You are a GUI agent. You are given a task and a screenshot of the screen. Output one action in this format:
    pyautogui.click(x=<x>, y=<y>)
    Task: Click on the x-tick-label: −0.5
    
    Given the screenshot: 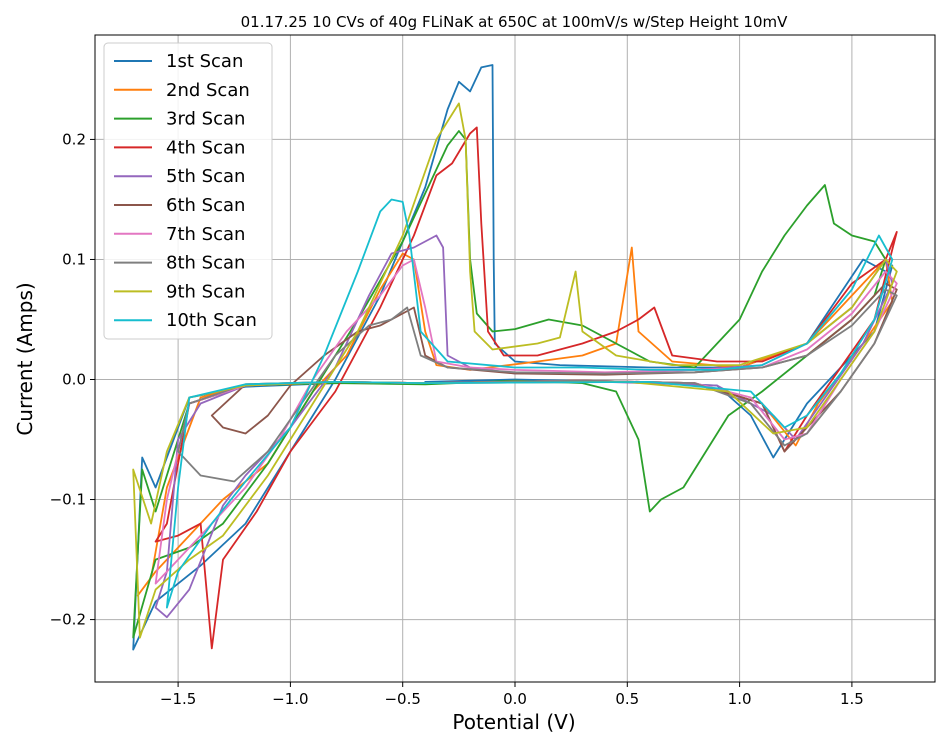 What is the action you would take?
    pyautogui.click(x=402, y=699)
    